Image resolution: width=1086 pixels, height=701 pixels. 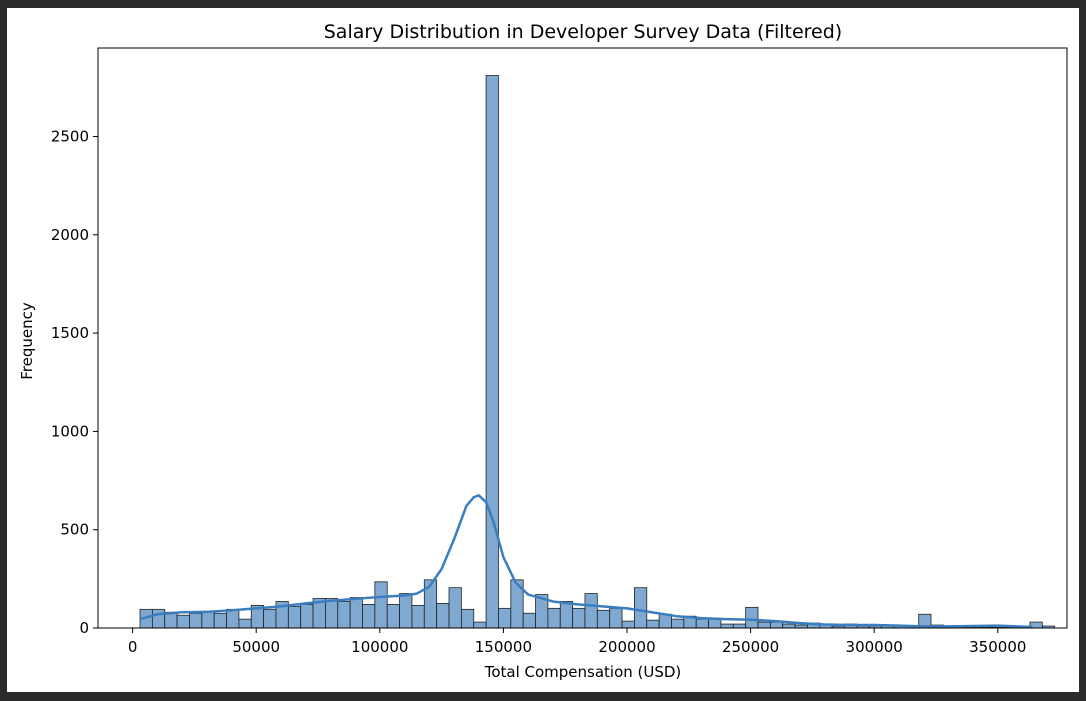 What do you see at coordinates (70, 235) in the screenshot?
I see `y-tick-label: 2000` at bounding box center [70, 235].